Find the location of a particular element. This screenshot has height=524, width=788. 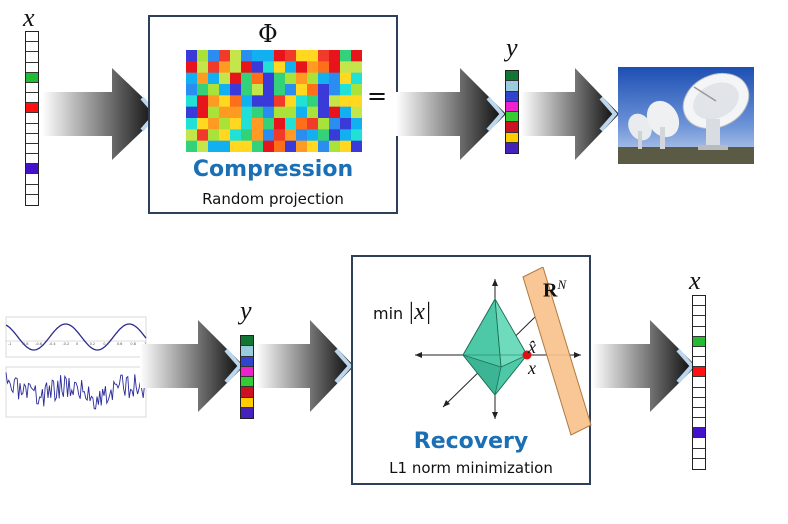

tick-label: 0.4 is located at coordinates (106, 344).